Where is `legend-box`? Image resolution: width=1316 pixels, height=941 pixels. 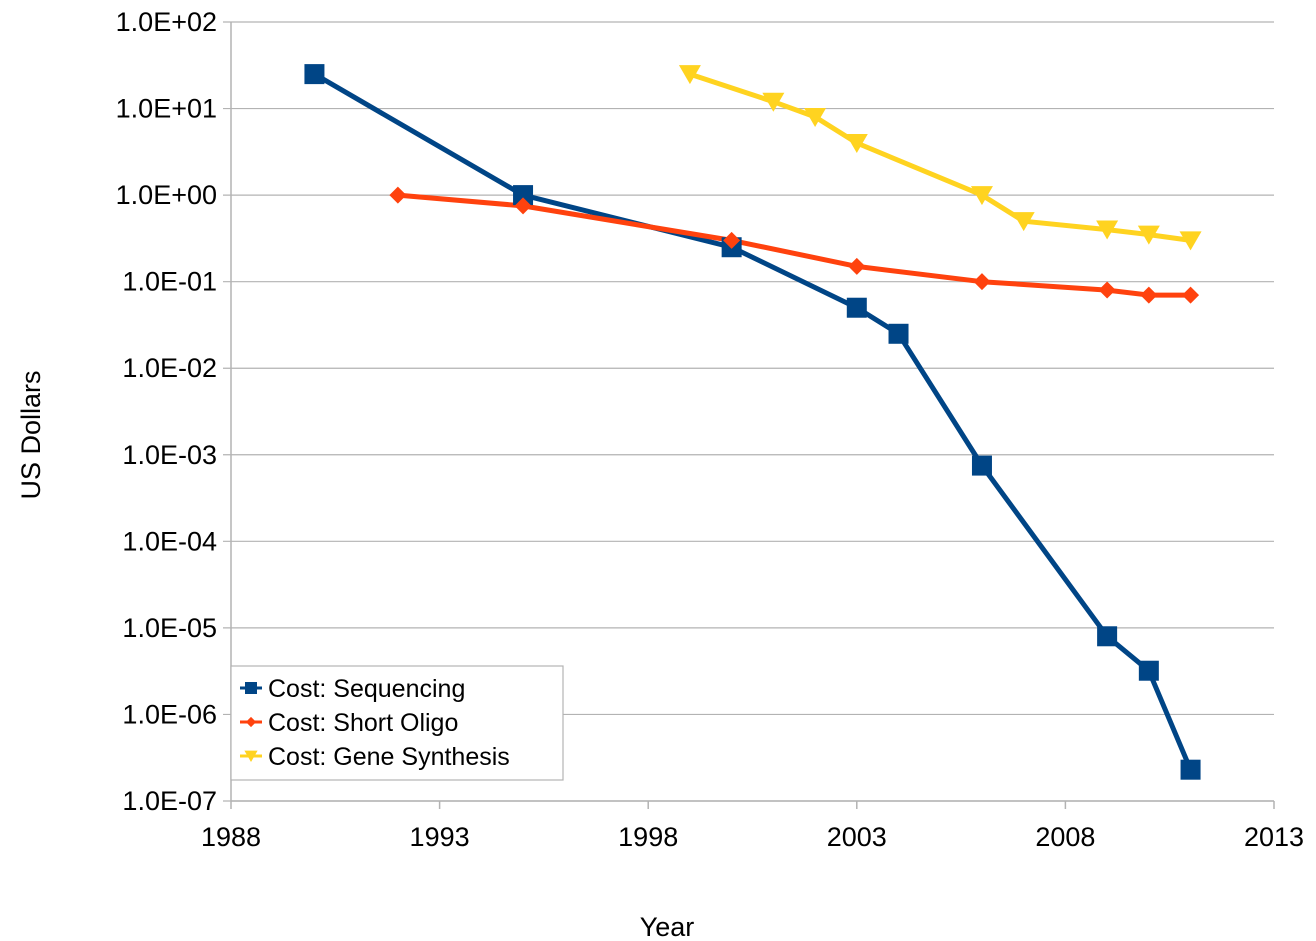 legend-box is located at coordinates (397, 723).